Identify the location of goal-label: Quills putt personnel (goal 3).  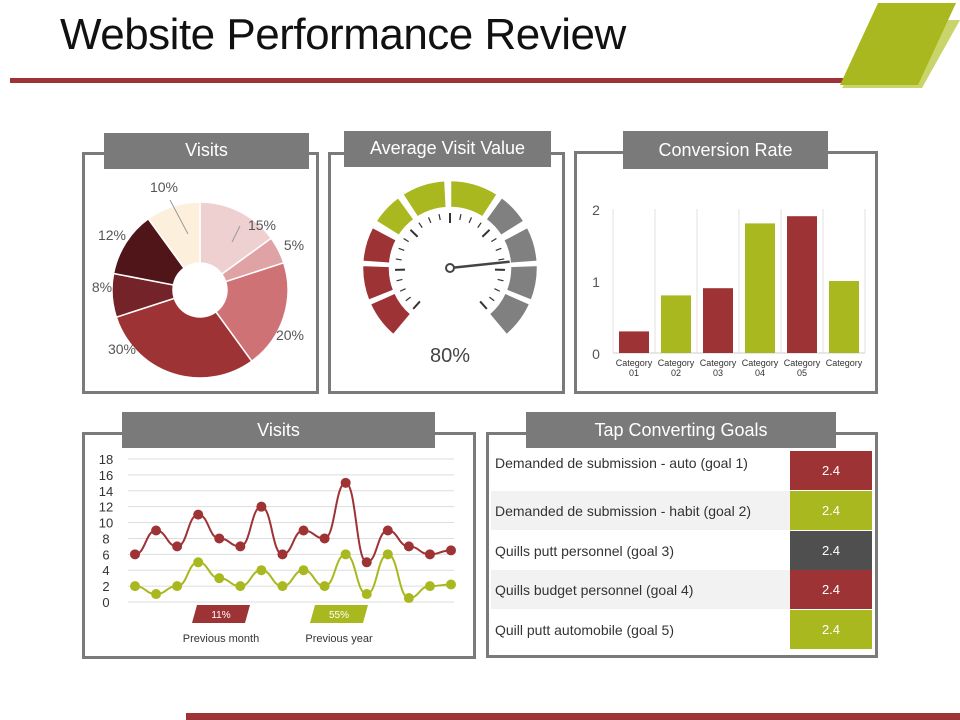
(584, 551).